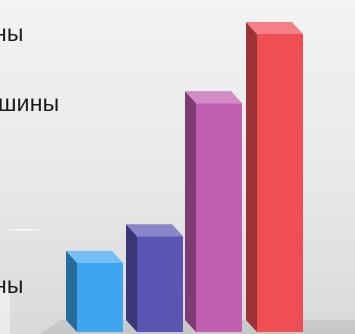 The width and height of the screenshot is (355, 334). What do you see at coordinates (154, 230) in the screenshot?
I see `bar-2-top` at bounding box center [154, 230].